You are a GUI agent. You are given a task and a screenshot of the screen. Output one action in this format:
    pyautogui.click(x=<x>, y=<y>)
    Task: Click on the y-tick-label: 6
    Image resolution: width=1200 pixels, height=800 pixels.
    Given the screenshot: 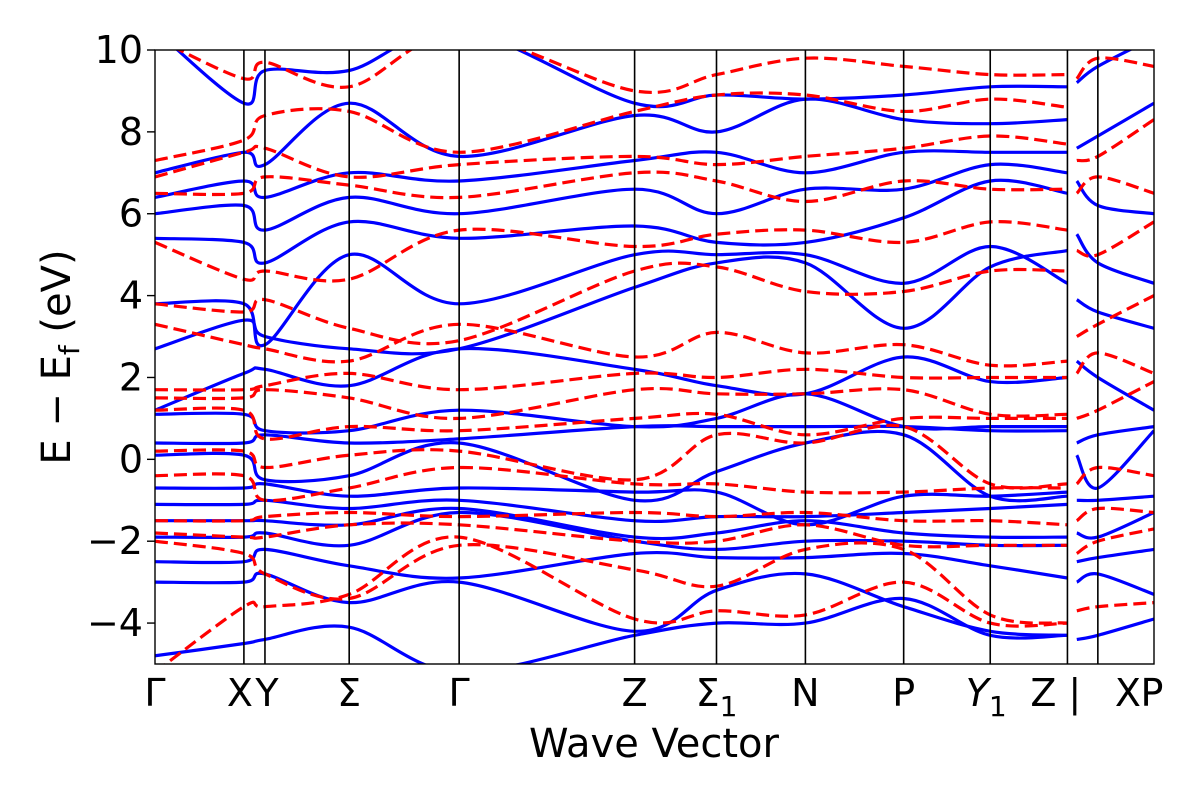 What is the action you would take?
    pyautogui.click(x=131, y=214)
    